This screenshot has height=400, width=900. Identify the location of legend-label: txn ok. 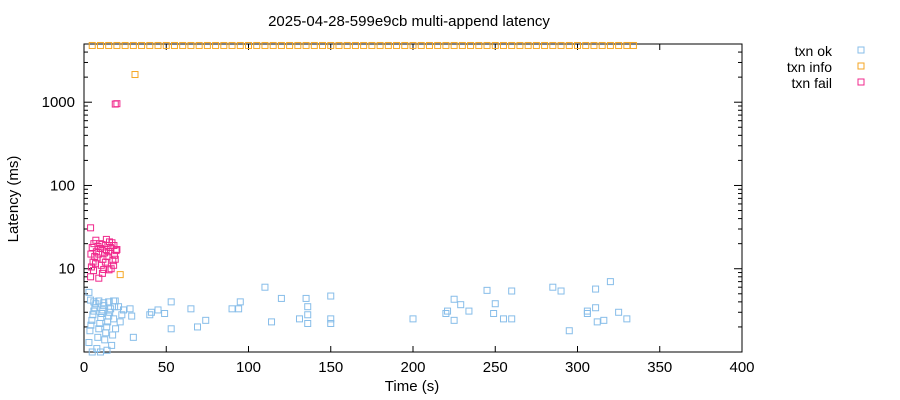
(814, 51).